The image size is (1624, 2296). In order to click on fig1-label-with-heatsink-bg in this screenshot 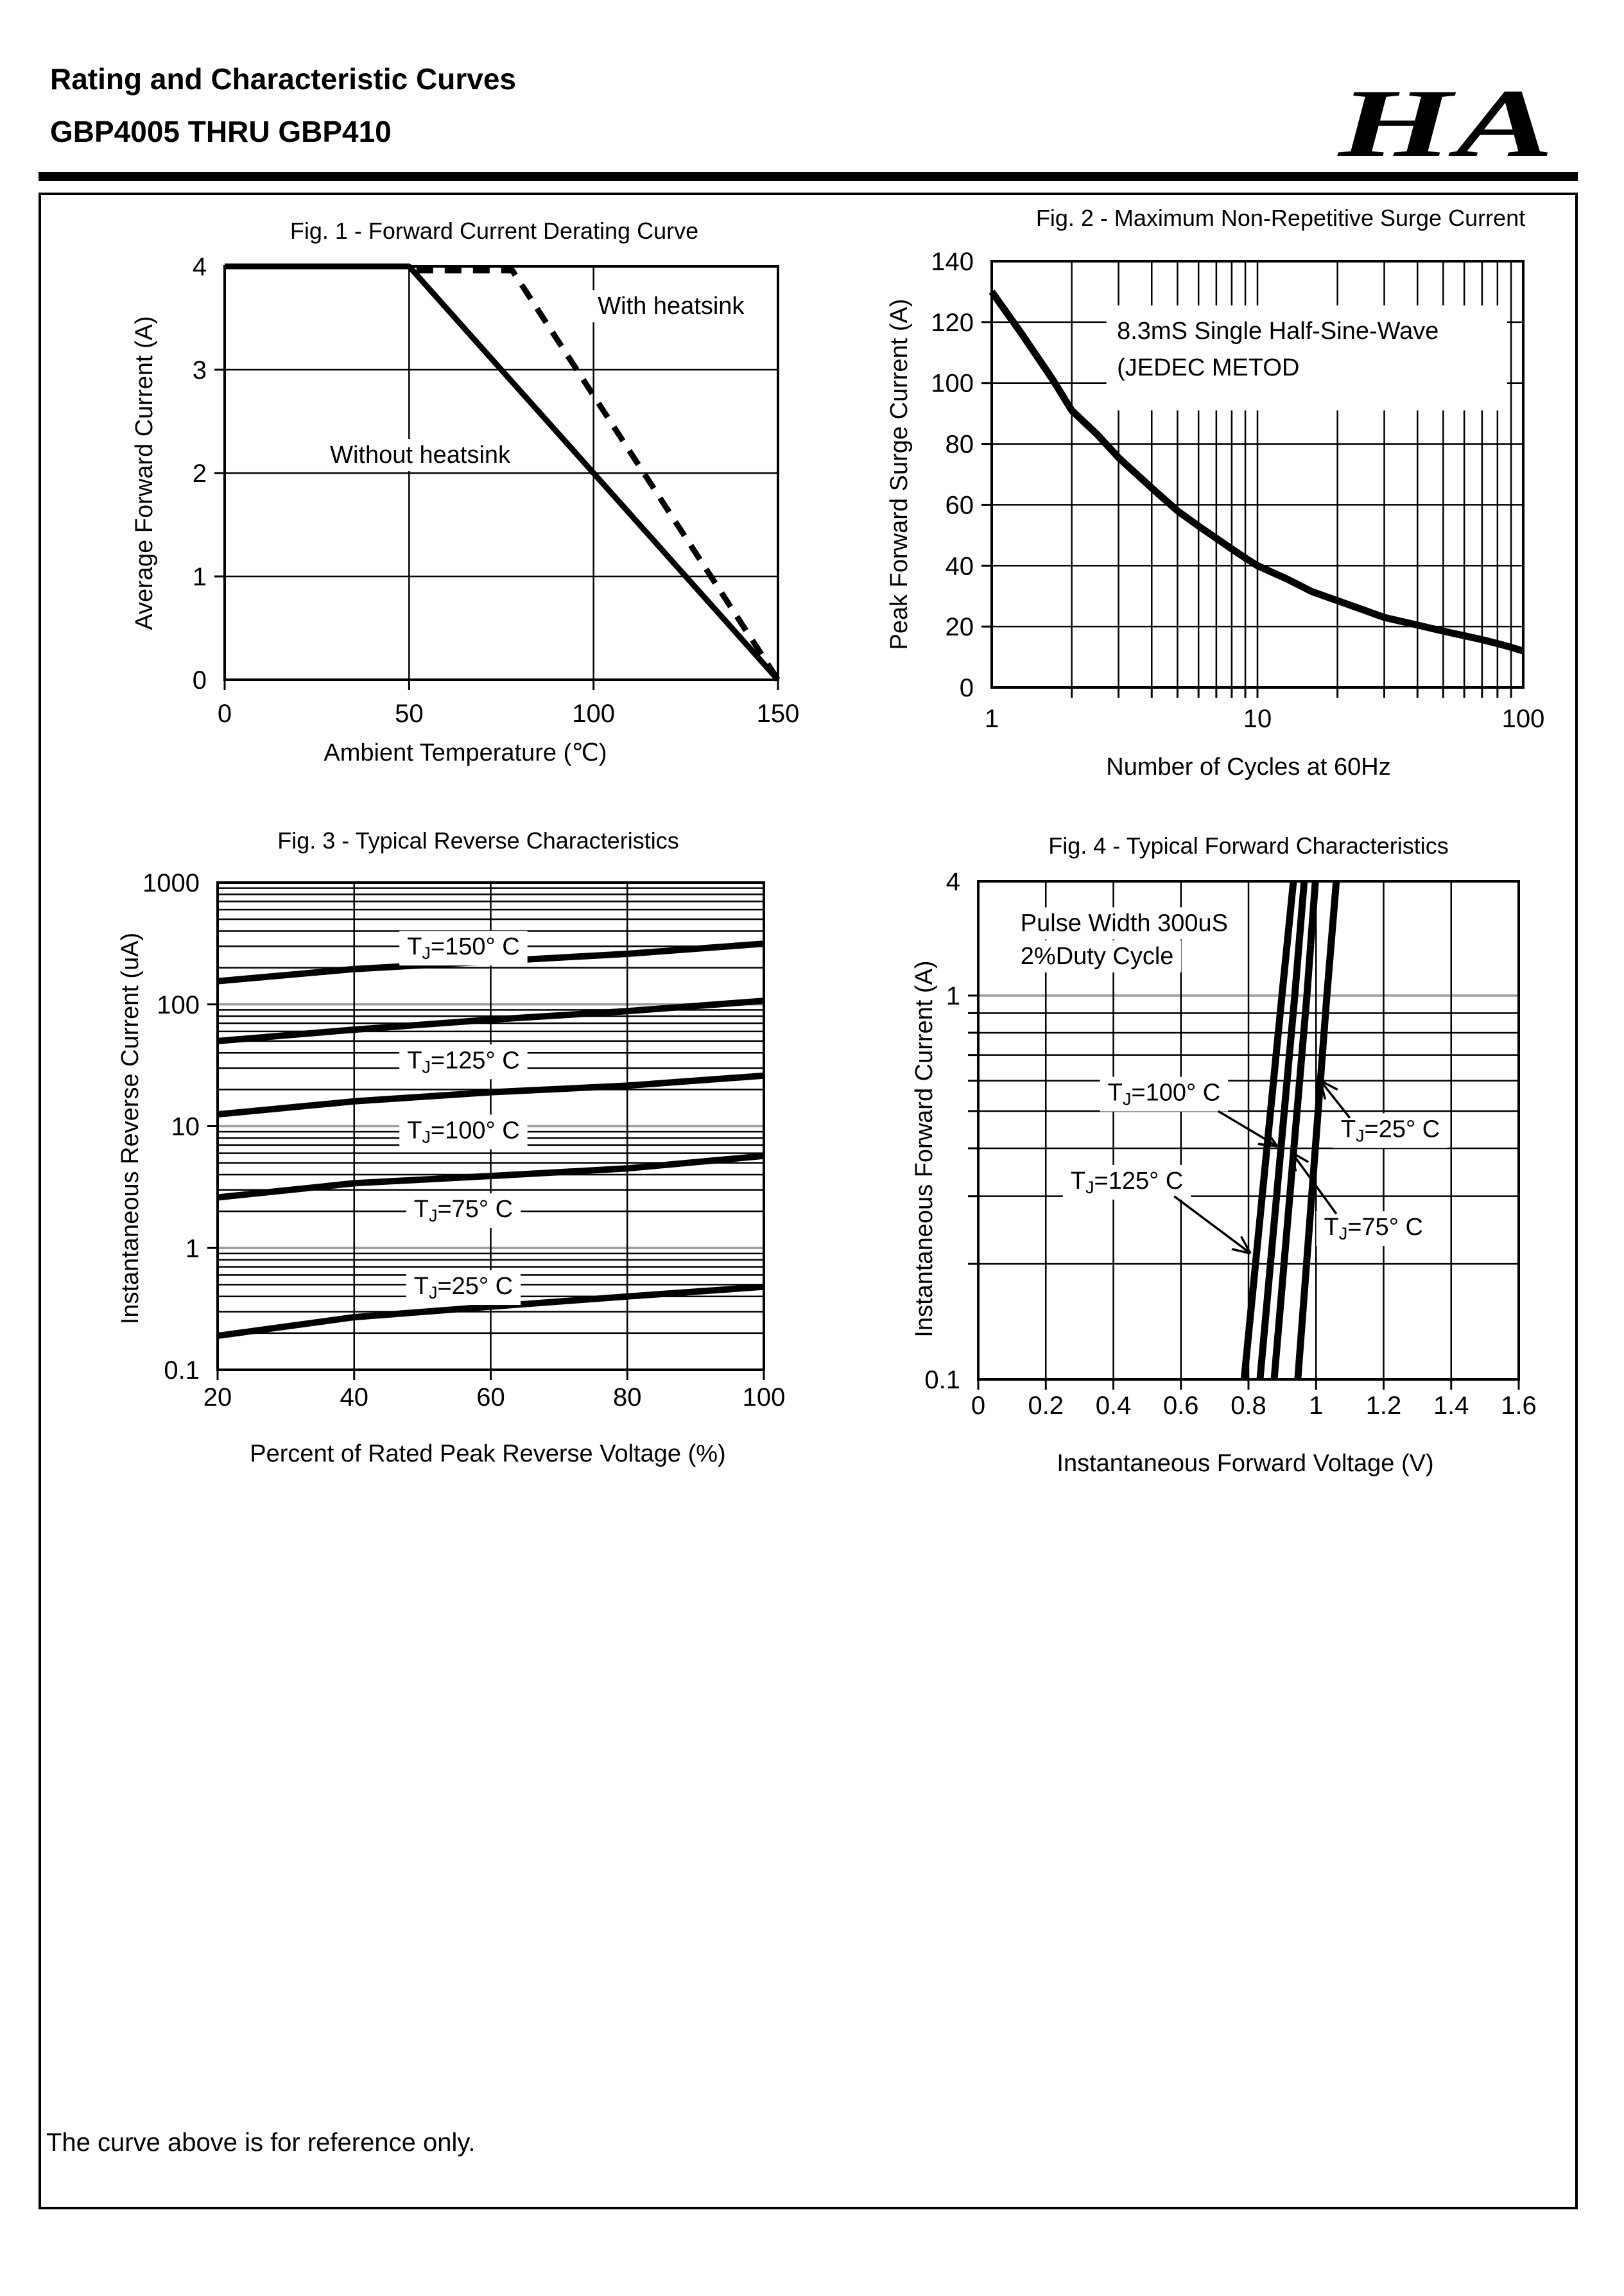, I will do `click(671, 306)`.